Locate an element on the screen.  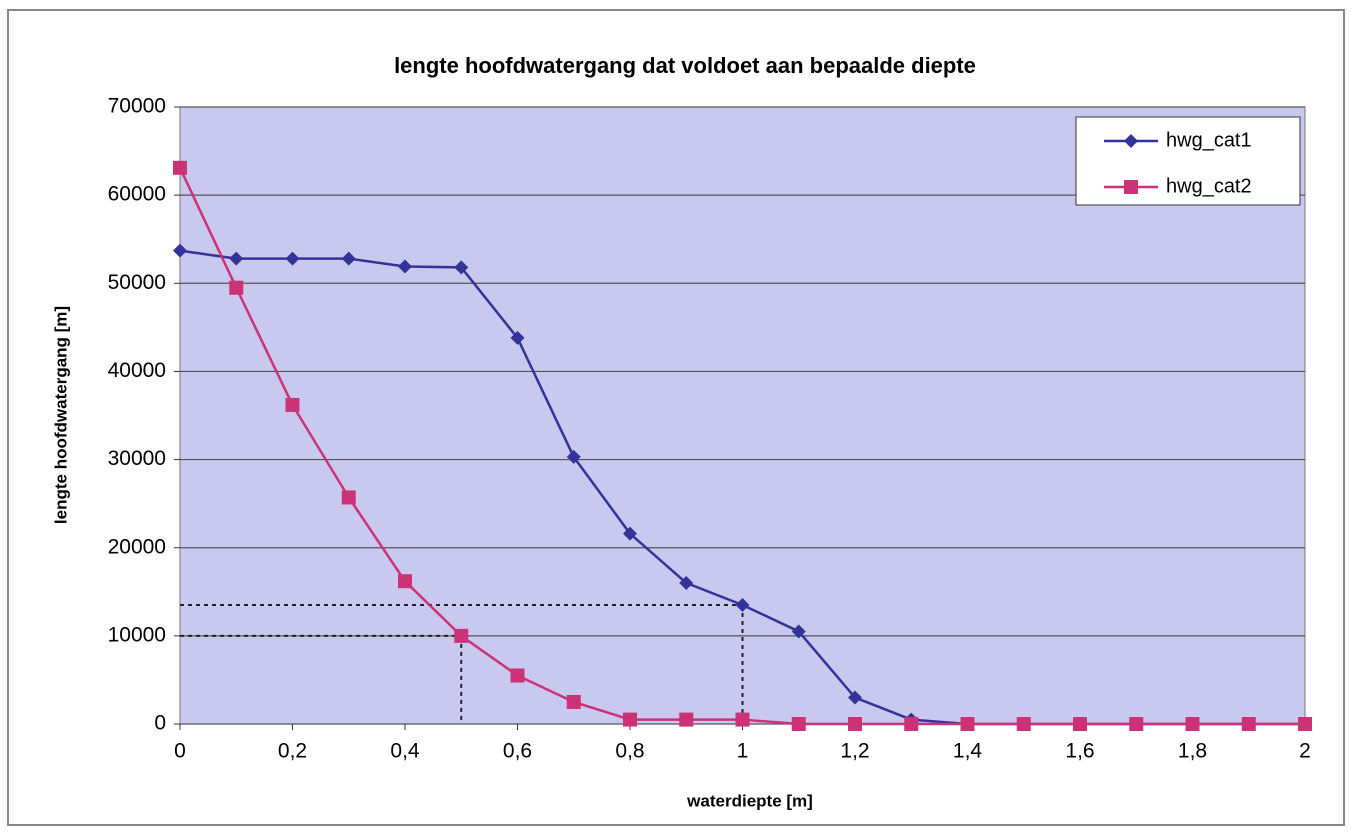
y-axis-label: lengte hoofdwatergang [m] is located at coordinates (60, 415).